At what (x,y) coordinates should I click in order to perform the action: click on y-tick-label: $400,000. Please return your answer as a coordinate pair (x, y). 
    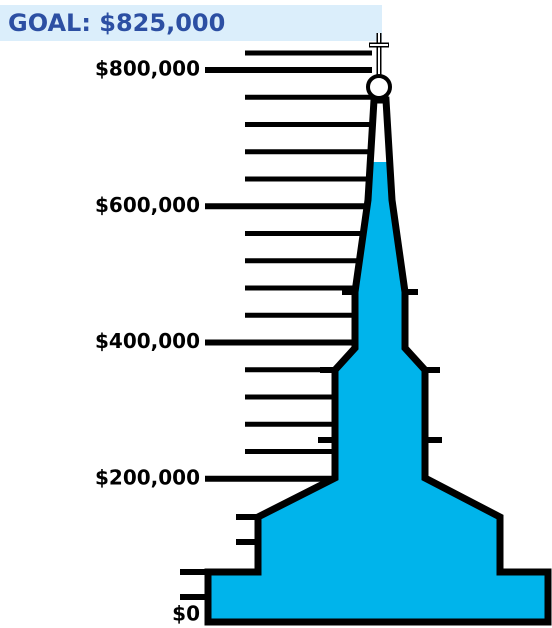
    Looking at the image, I should click on (147, 341).